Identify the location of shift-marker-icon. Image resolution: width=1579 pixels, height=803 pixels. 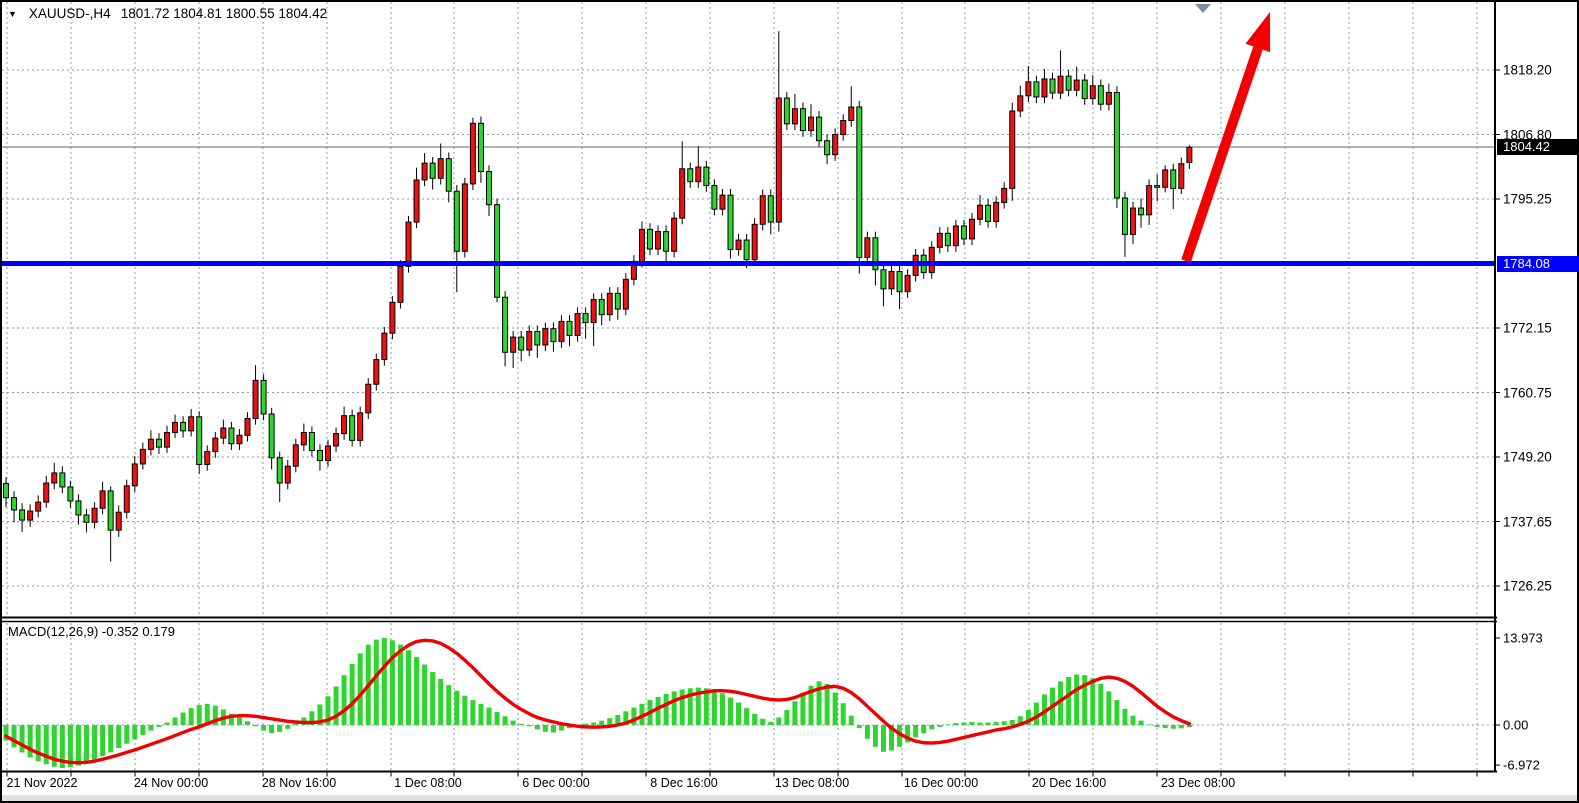
(1203, 8).